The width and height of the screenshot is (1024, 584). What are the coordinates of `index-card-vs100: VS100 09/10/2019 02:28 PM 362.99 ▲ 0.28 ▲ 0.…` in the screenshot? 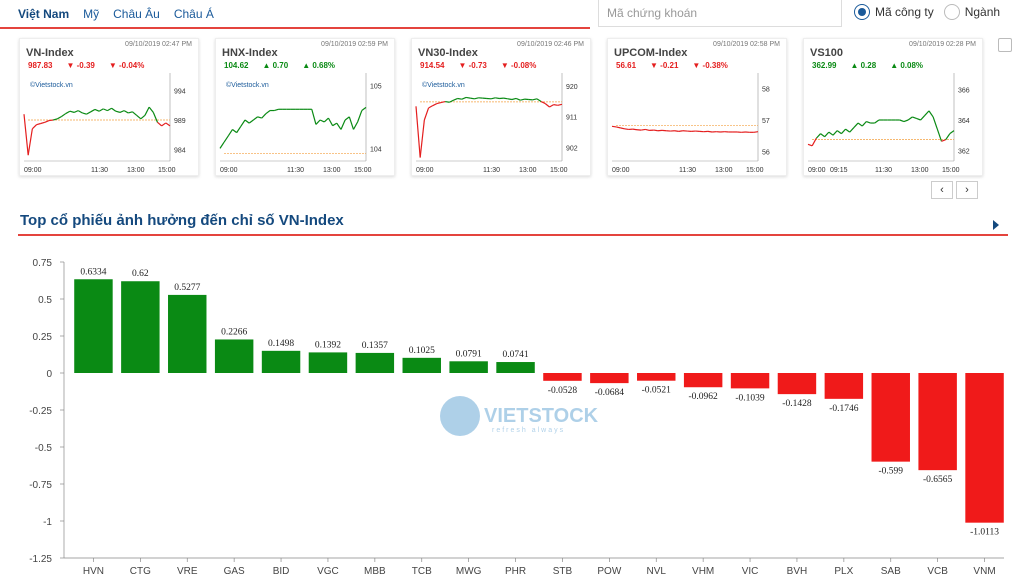 It's located at (893, 107).